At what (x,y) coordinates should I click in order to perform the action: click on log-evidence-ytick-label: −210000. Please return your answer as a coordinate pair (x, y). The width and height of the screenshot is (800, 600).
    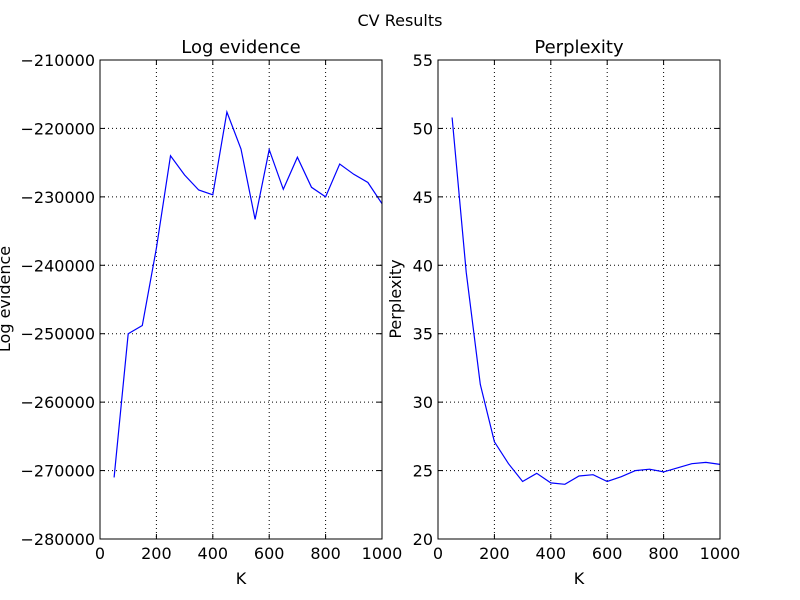
    Looking at the image, I should click on (58, 60).